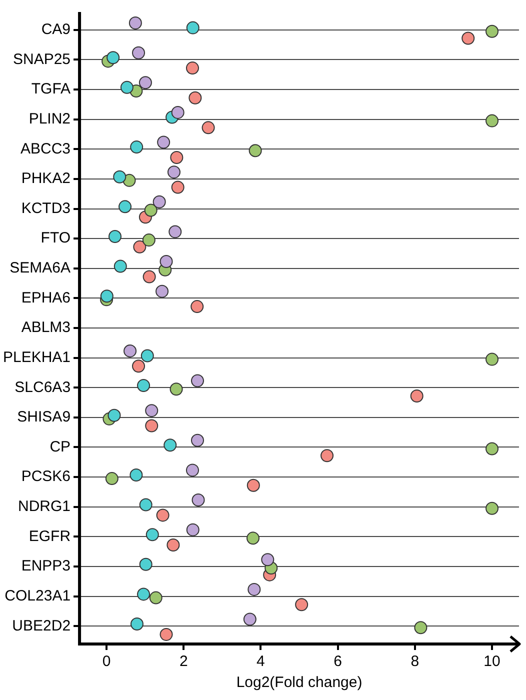 Image resolution: width=526 pixels, height=700 pixels. Describe the element at coordinates (46, 566) in the screenshot. I see `y-tick-label: ENPP3` at that location.